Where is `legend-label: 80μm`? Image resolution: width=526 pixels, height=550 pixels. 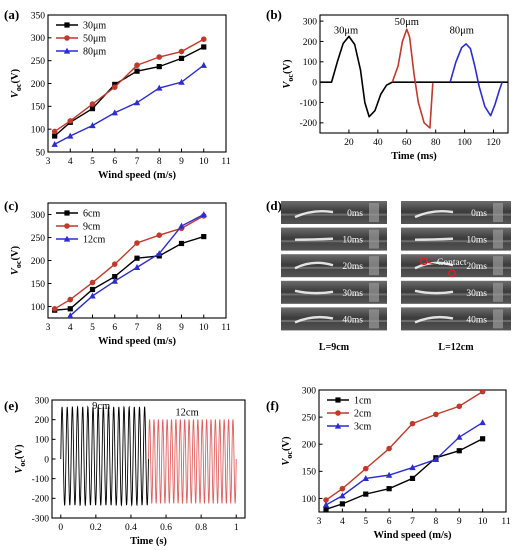
legend-label: 80μm is located at coordinates (94, 52).